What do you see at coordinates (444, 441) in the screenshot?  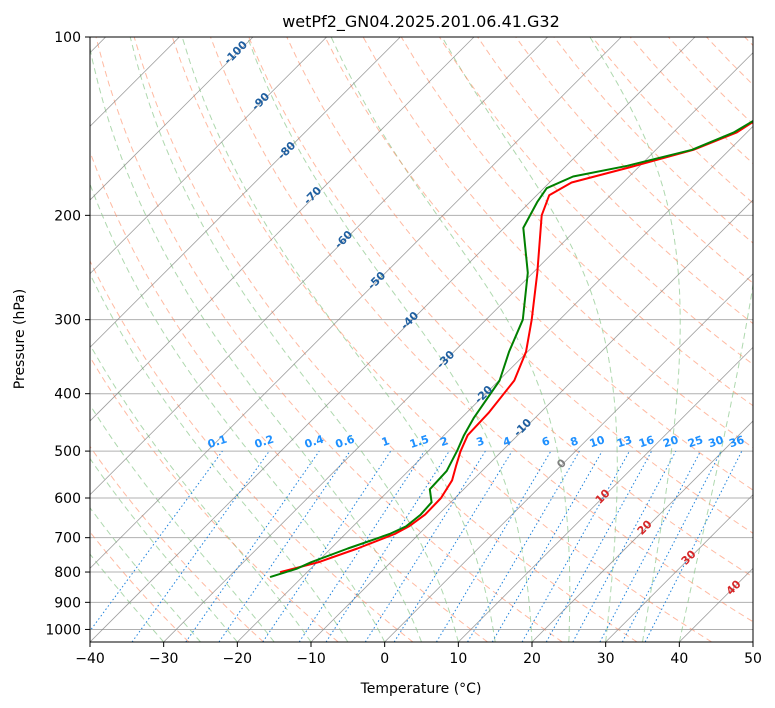 I see `mixing-ratio-label: 2` at bounding box center [444, 441].